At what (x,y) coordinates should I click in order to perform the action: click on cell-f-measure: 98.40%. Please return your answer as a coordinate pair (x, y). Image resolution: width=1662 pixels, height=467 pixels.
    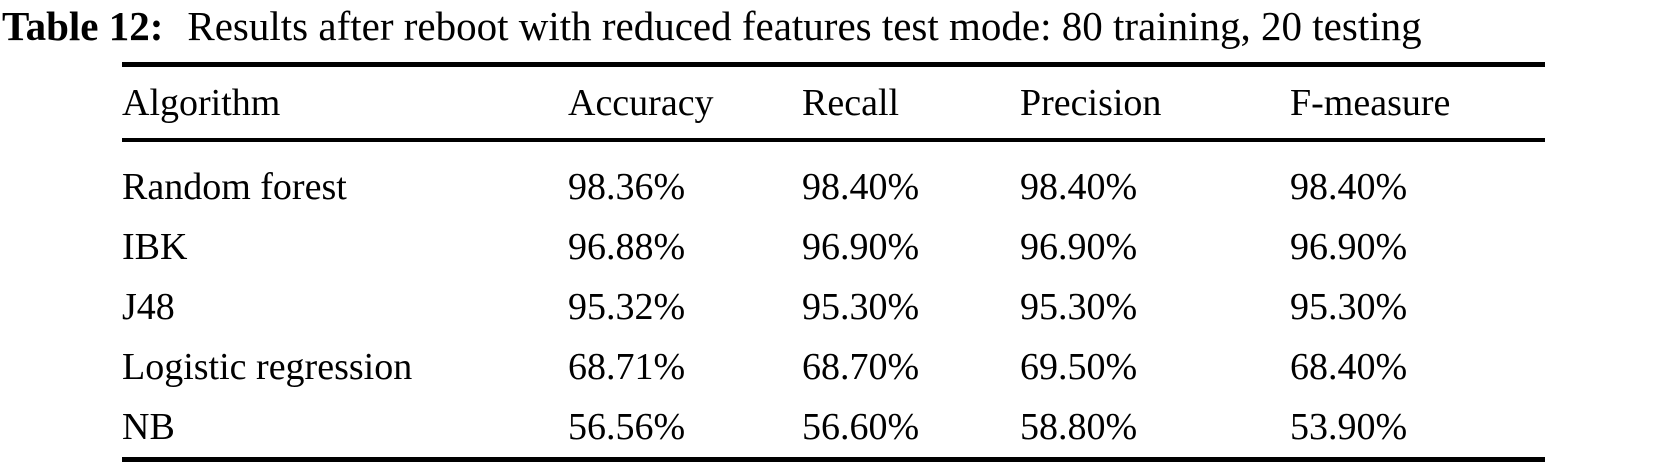
    Looking at the image, I should click on (1349, 187).